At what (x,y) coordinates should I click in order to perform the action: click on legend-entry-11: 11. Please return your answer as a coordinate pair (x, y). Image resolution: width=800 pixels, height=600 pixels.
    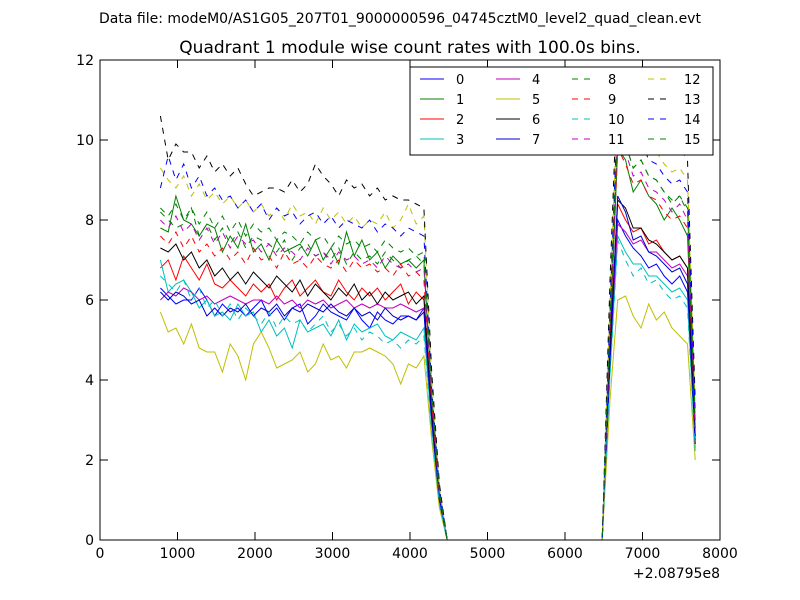
    Looking at the image, I should click on (598, 140).